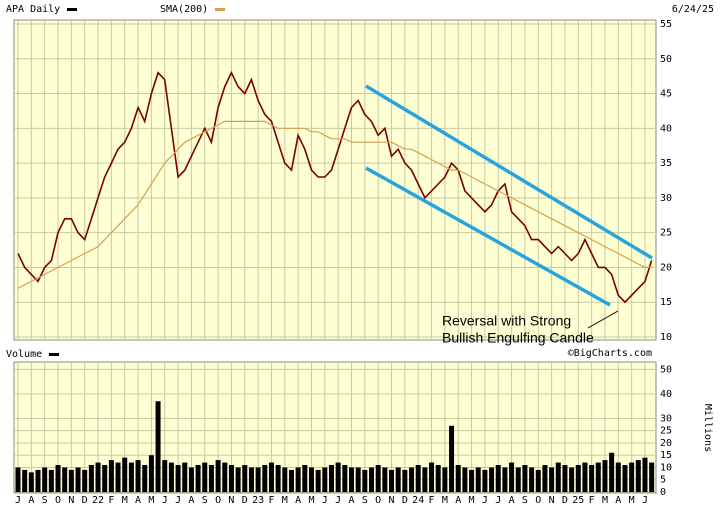  Describe the element at coordinates (666, 163) in the screenshot. I see `y-tick-label: 35` at that location.